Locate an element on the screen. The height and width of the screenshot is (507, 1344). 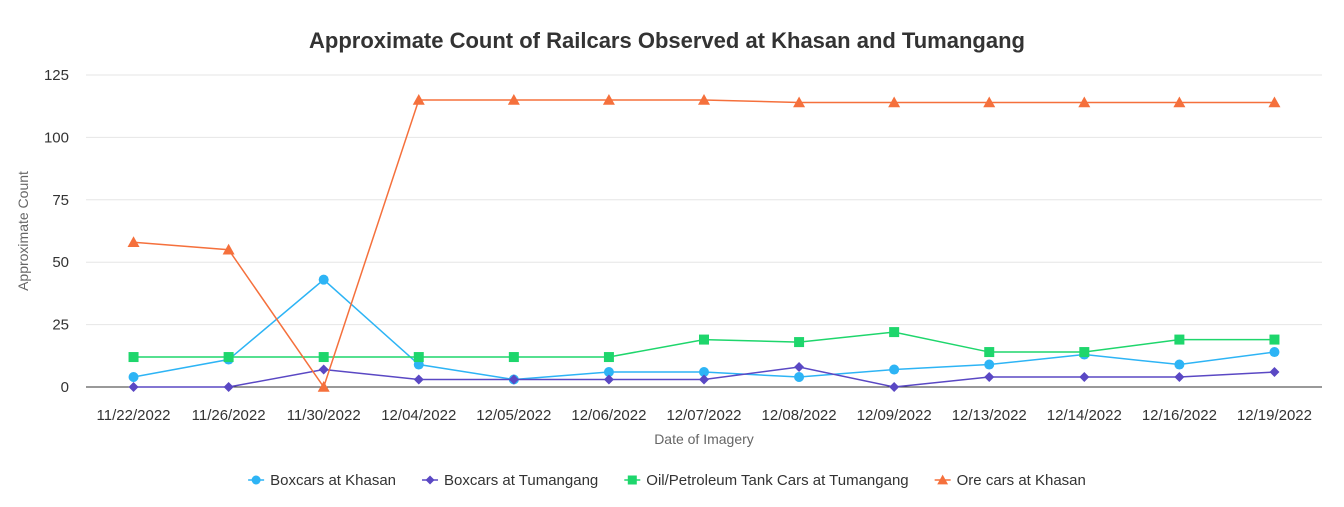
legend-item: Oil/Petroleum Tank Cars at Tumangang is located at coordinates (766, 480).